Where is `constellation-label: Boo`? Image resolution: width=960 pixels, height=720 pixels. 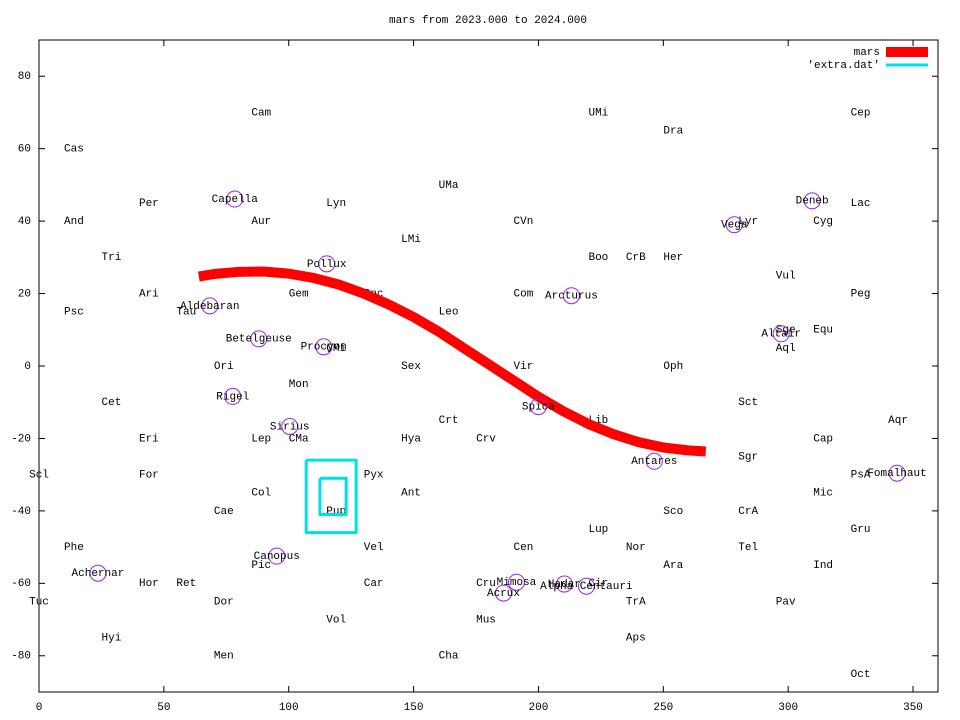
constellation-label: Boo is located at coordinates (598, 258).